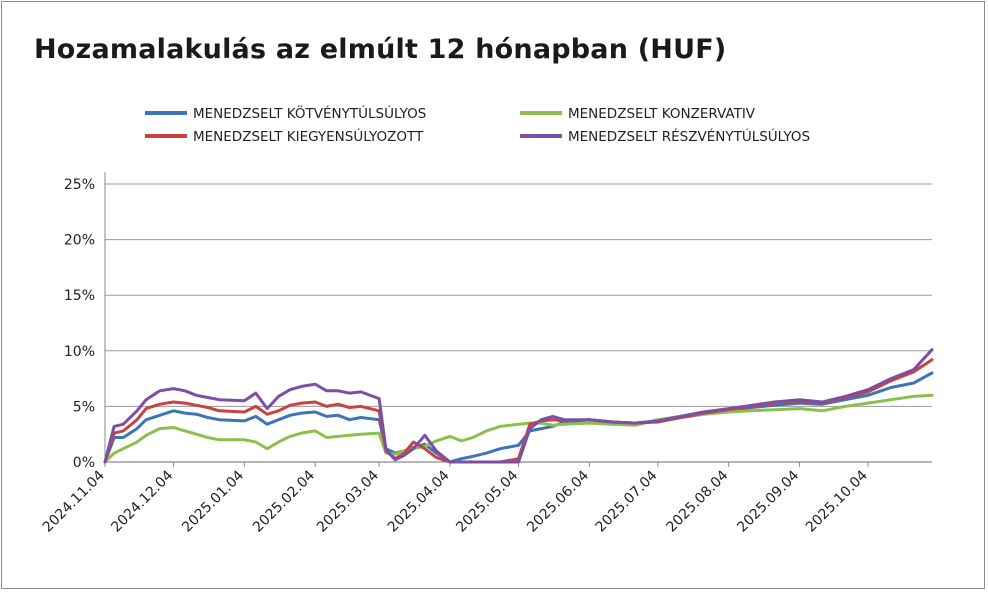 Image resolution: width=988 pixels, height=592 pixels. I want to click on x-tick-label: 2025.07.04, so click(627, 501).